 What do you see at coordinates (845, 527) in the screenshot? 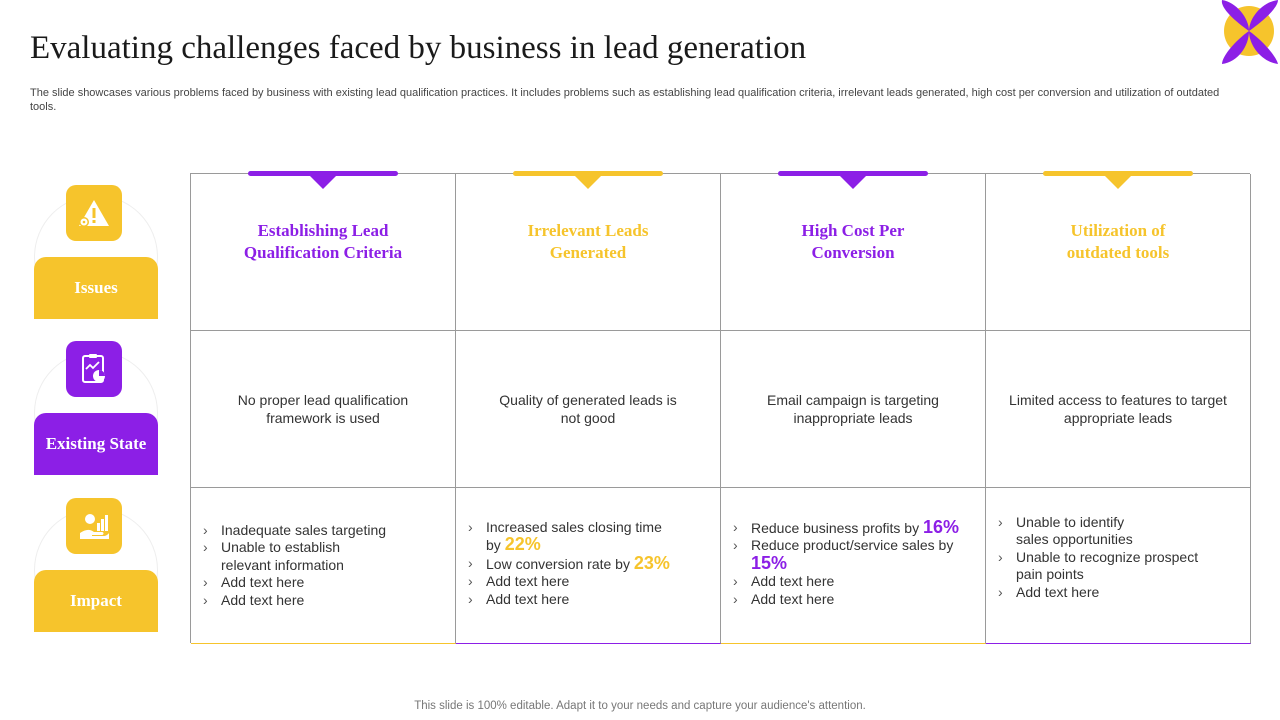
I see `impact-item: Reduce business profits by 16%` at bounding box center [845, 527].